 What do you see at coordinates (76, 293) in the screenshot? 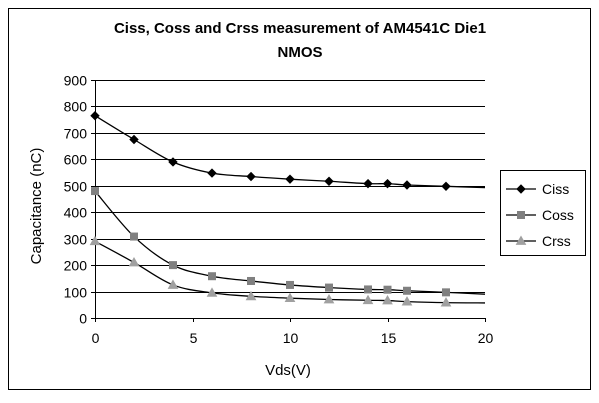
I see `y-tick-label: 100` at bounding box center [76, 293].